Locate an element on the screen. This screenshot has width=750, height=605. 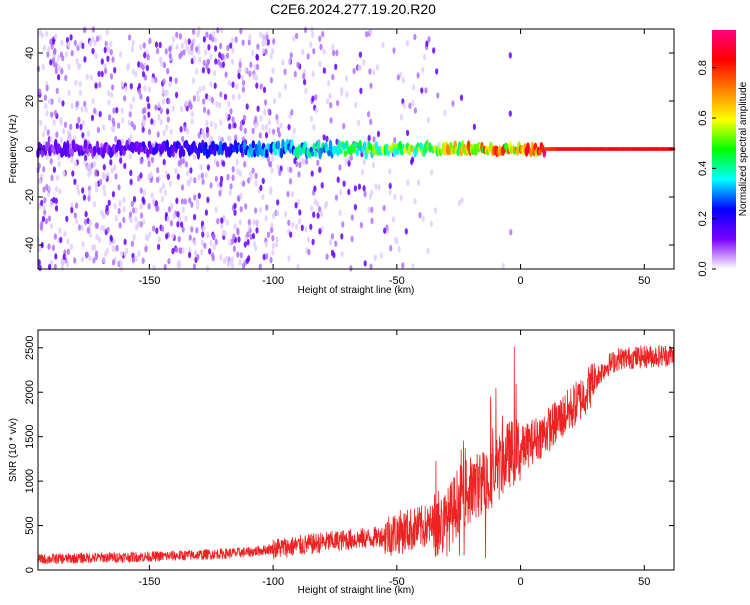
colorbar-tick-label: 0.8 is located at coordinates (703, 67).